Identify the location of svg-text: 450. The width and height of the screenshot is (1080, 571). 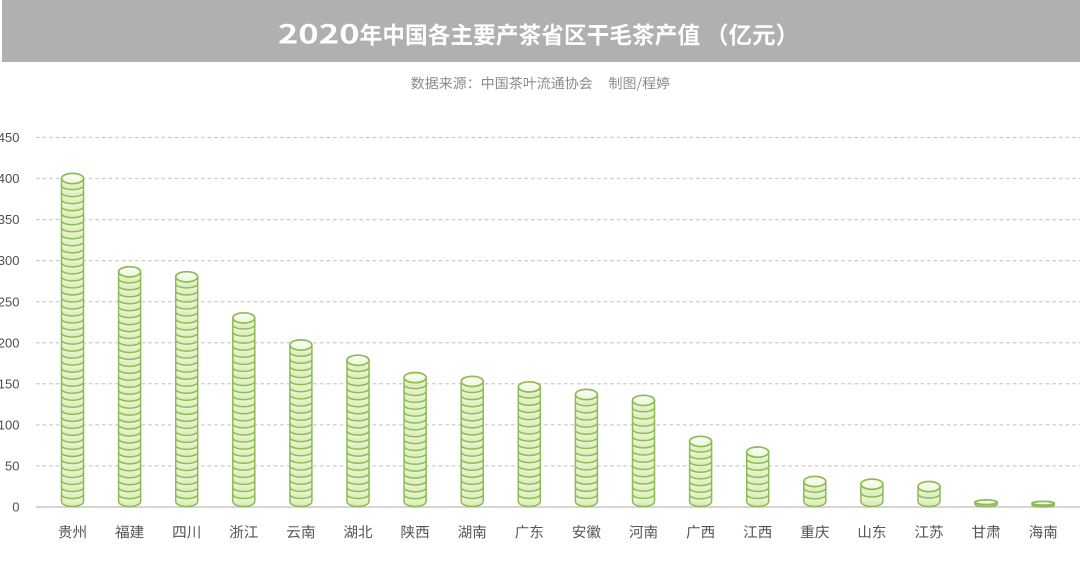
(10, 137).